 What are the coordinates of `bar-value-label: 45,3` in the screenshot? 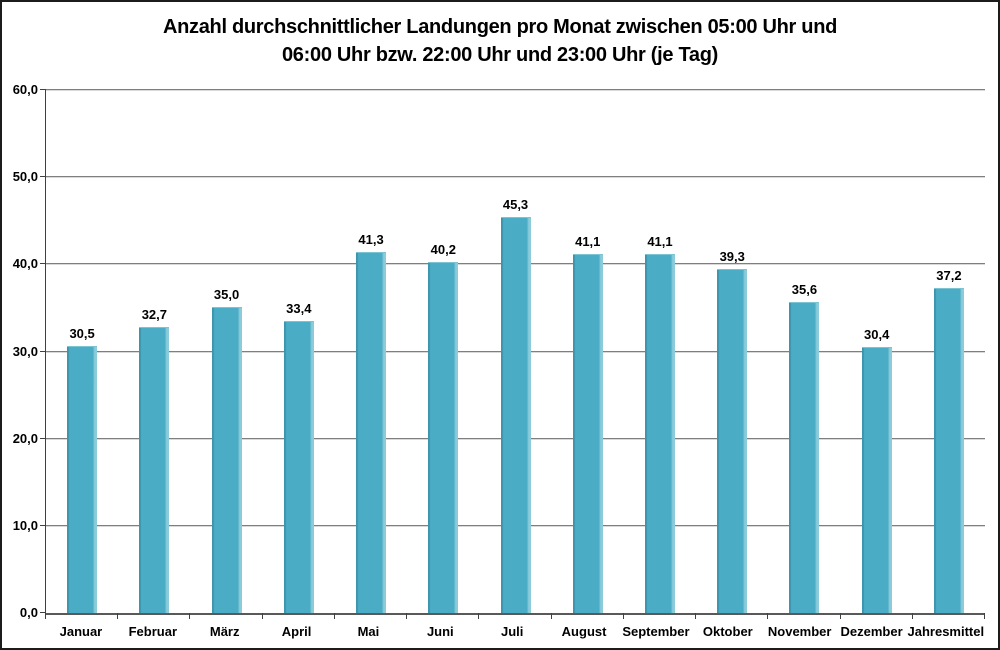 It's located at (515, 205).